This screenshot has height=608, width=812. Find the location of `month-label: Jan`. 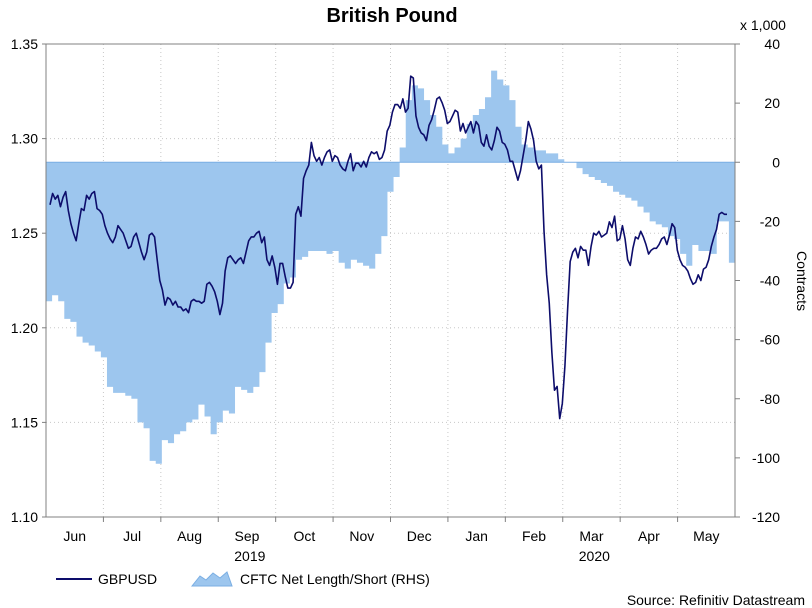

month-label: Jan is located at coordinates (476, 536).